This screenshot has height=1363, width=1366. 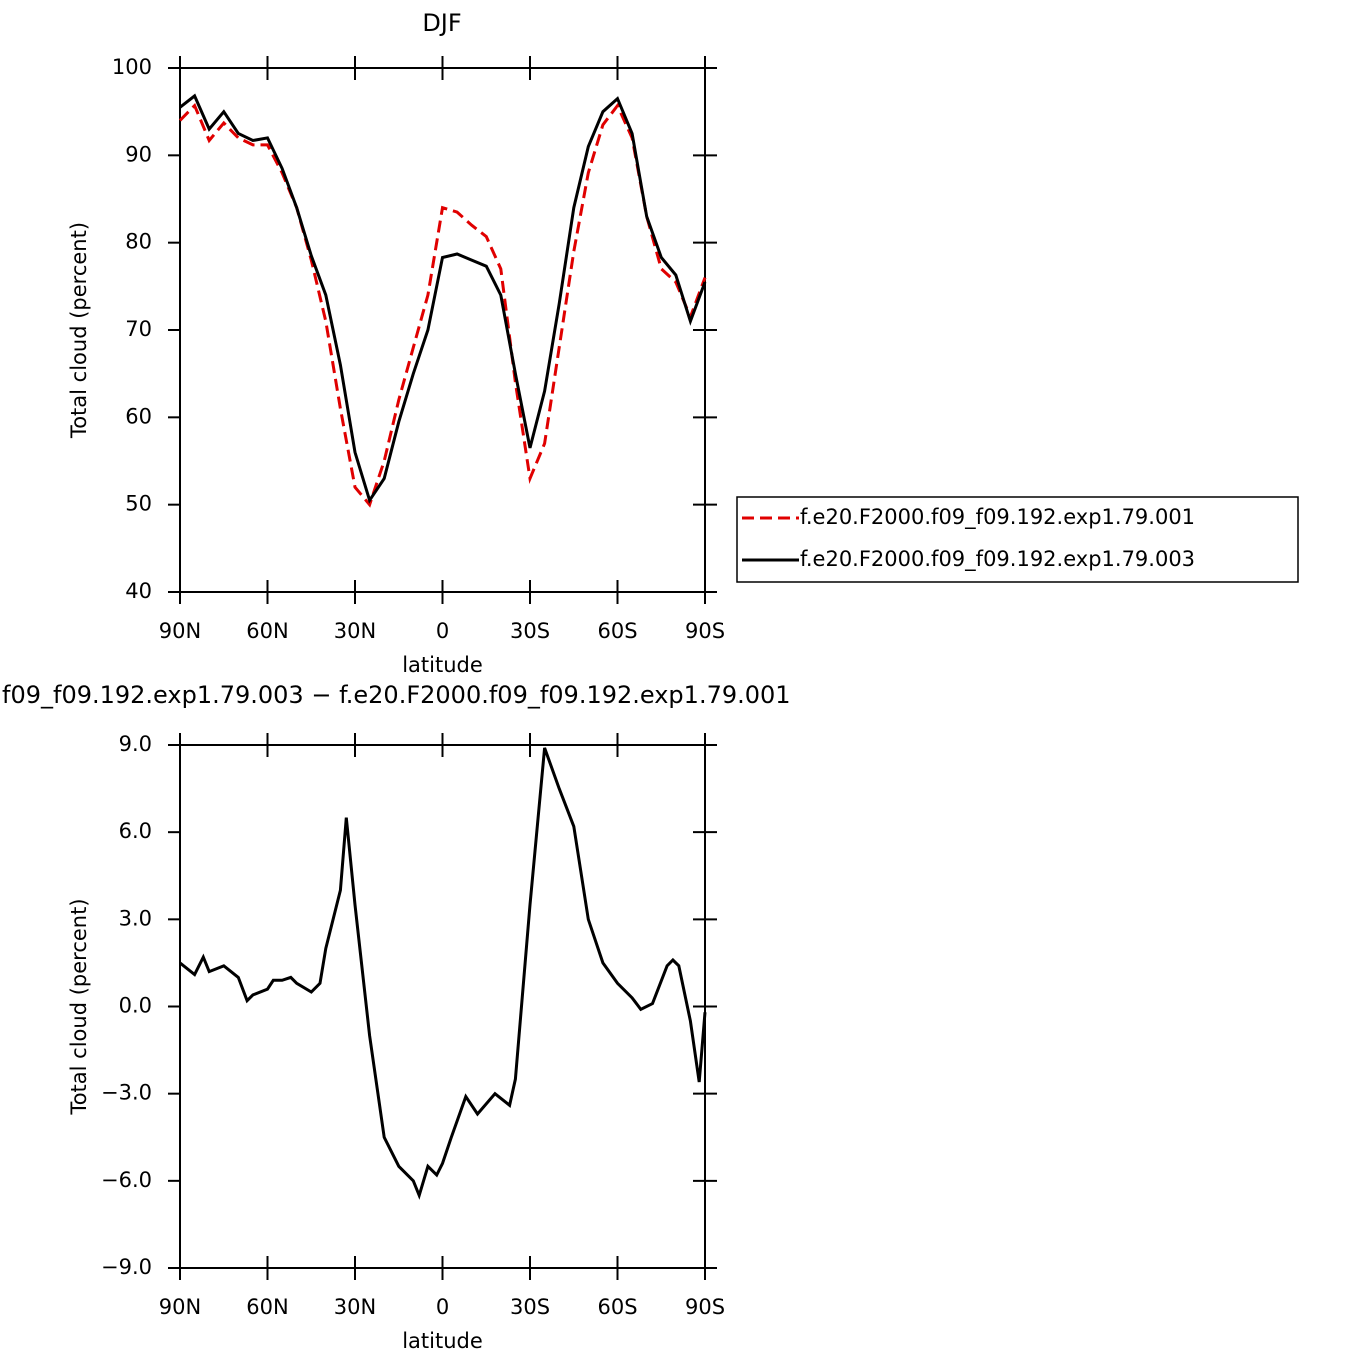 What do you see at coordinates (135, 918) in the screenshot?
I see `y-tick-label: 3.0` at bounding box center [135, 918].